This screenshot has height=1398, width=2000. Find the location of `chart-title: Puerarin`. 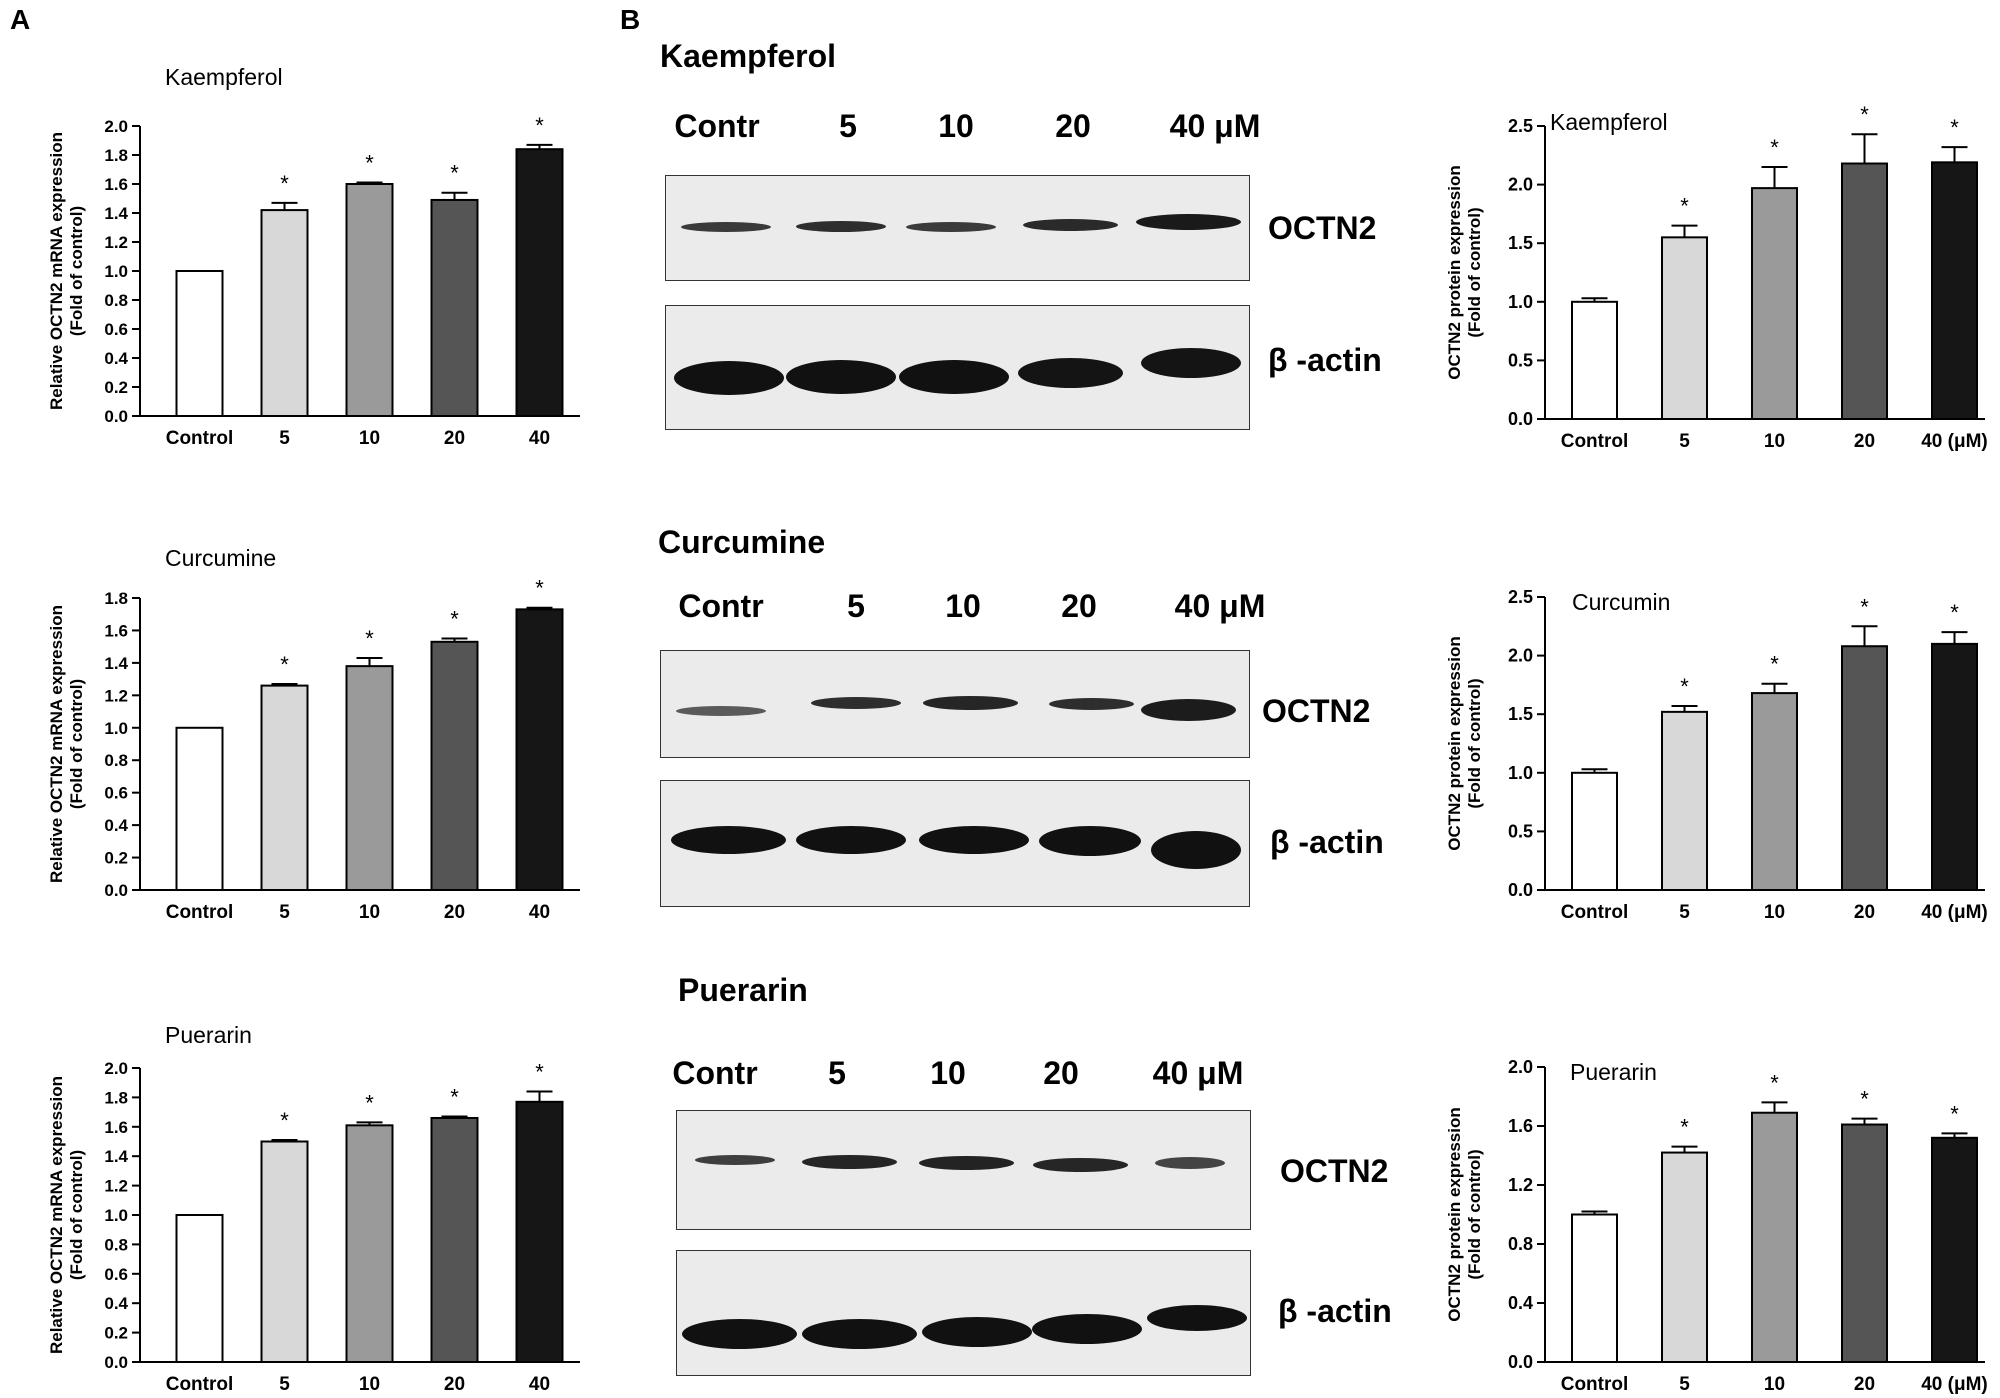

chart-title: Puerarin is located at coordinates (208, 1035).